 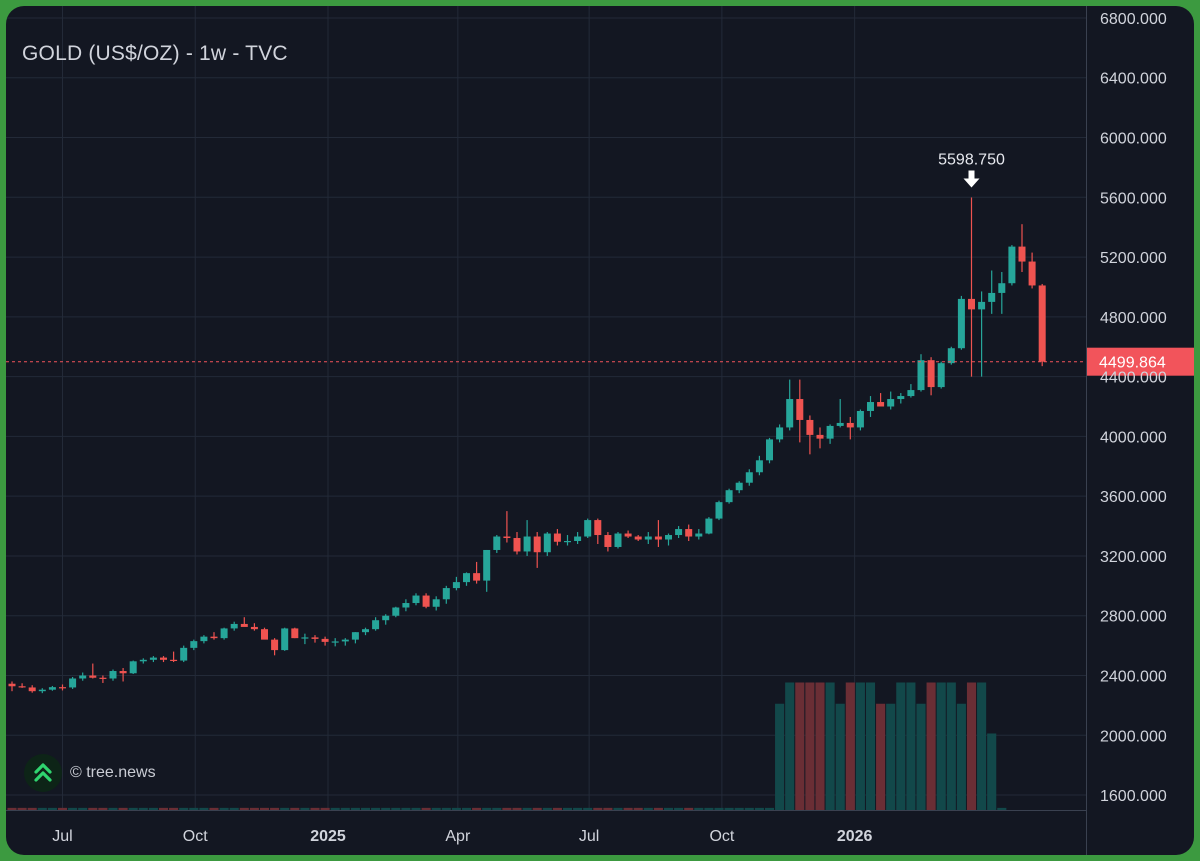 What do you see at coordinates (43, 773) in the screenshot?
I see `tree-news-logo-icon` at bounding box center [43, 773].